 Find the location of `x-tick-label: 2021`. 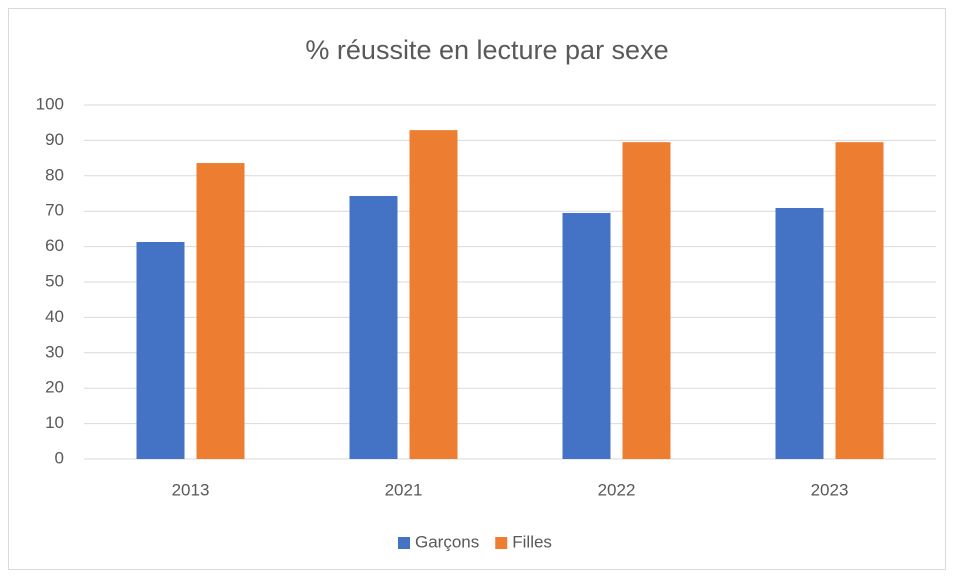

x-tick-label: 2021 is located at coordinates (404, 489).